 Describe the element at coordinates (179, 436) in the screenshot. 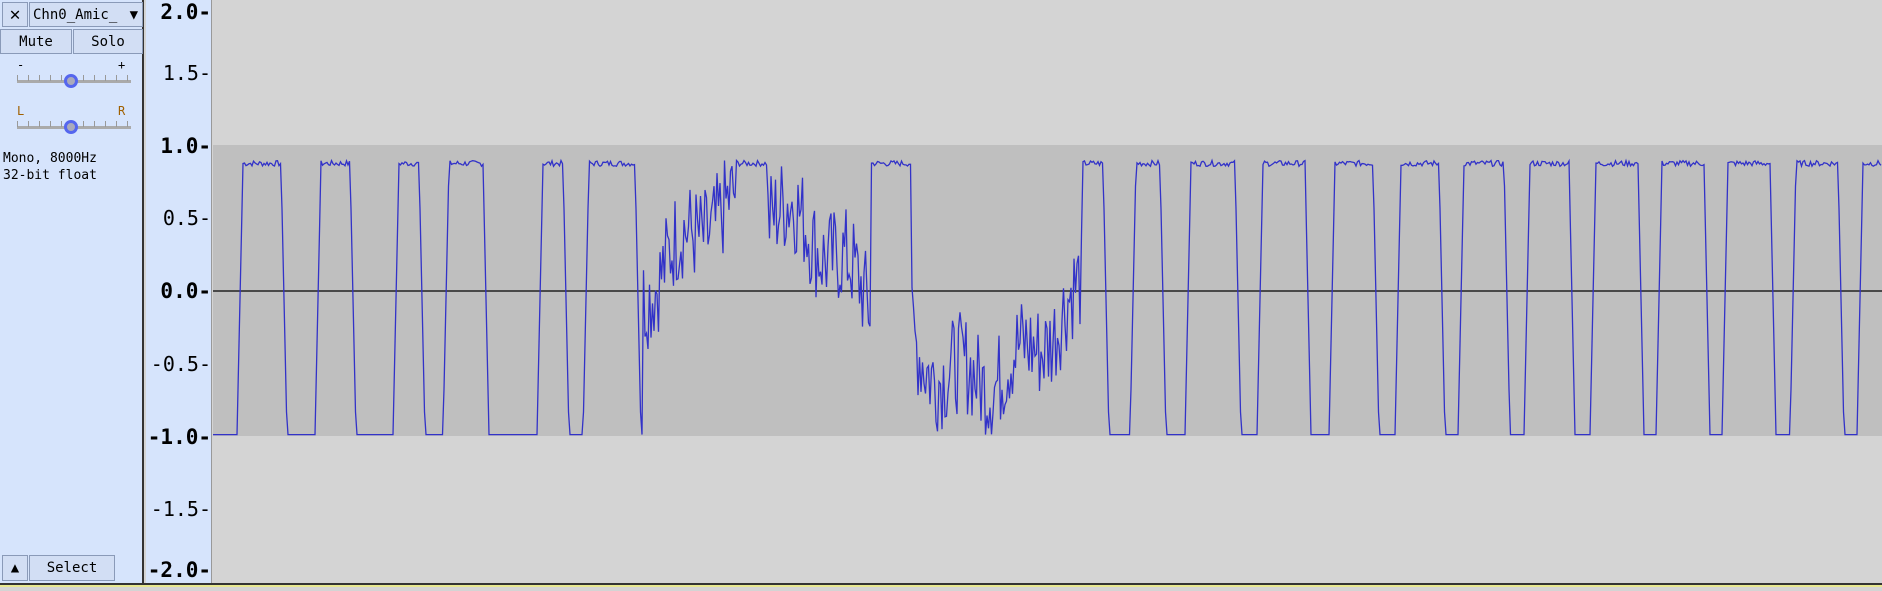

I see `ruler-tick-label: -1.0-` at that location.